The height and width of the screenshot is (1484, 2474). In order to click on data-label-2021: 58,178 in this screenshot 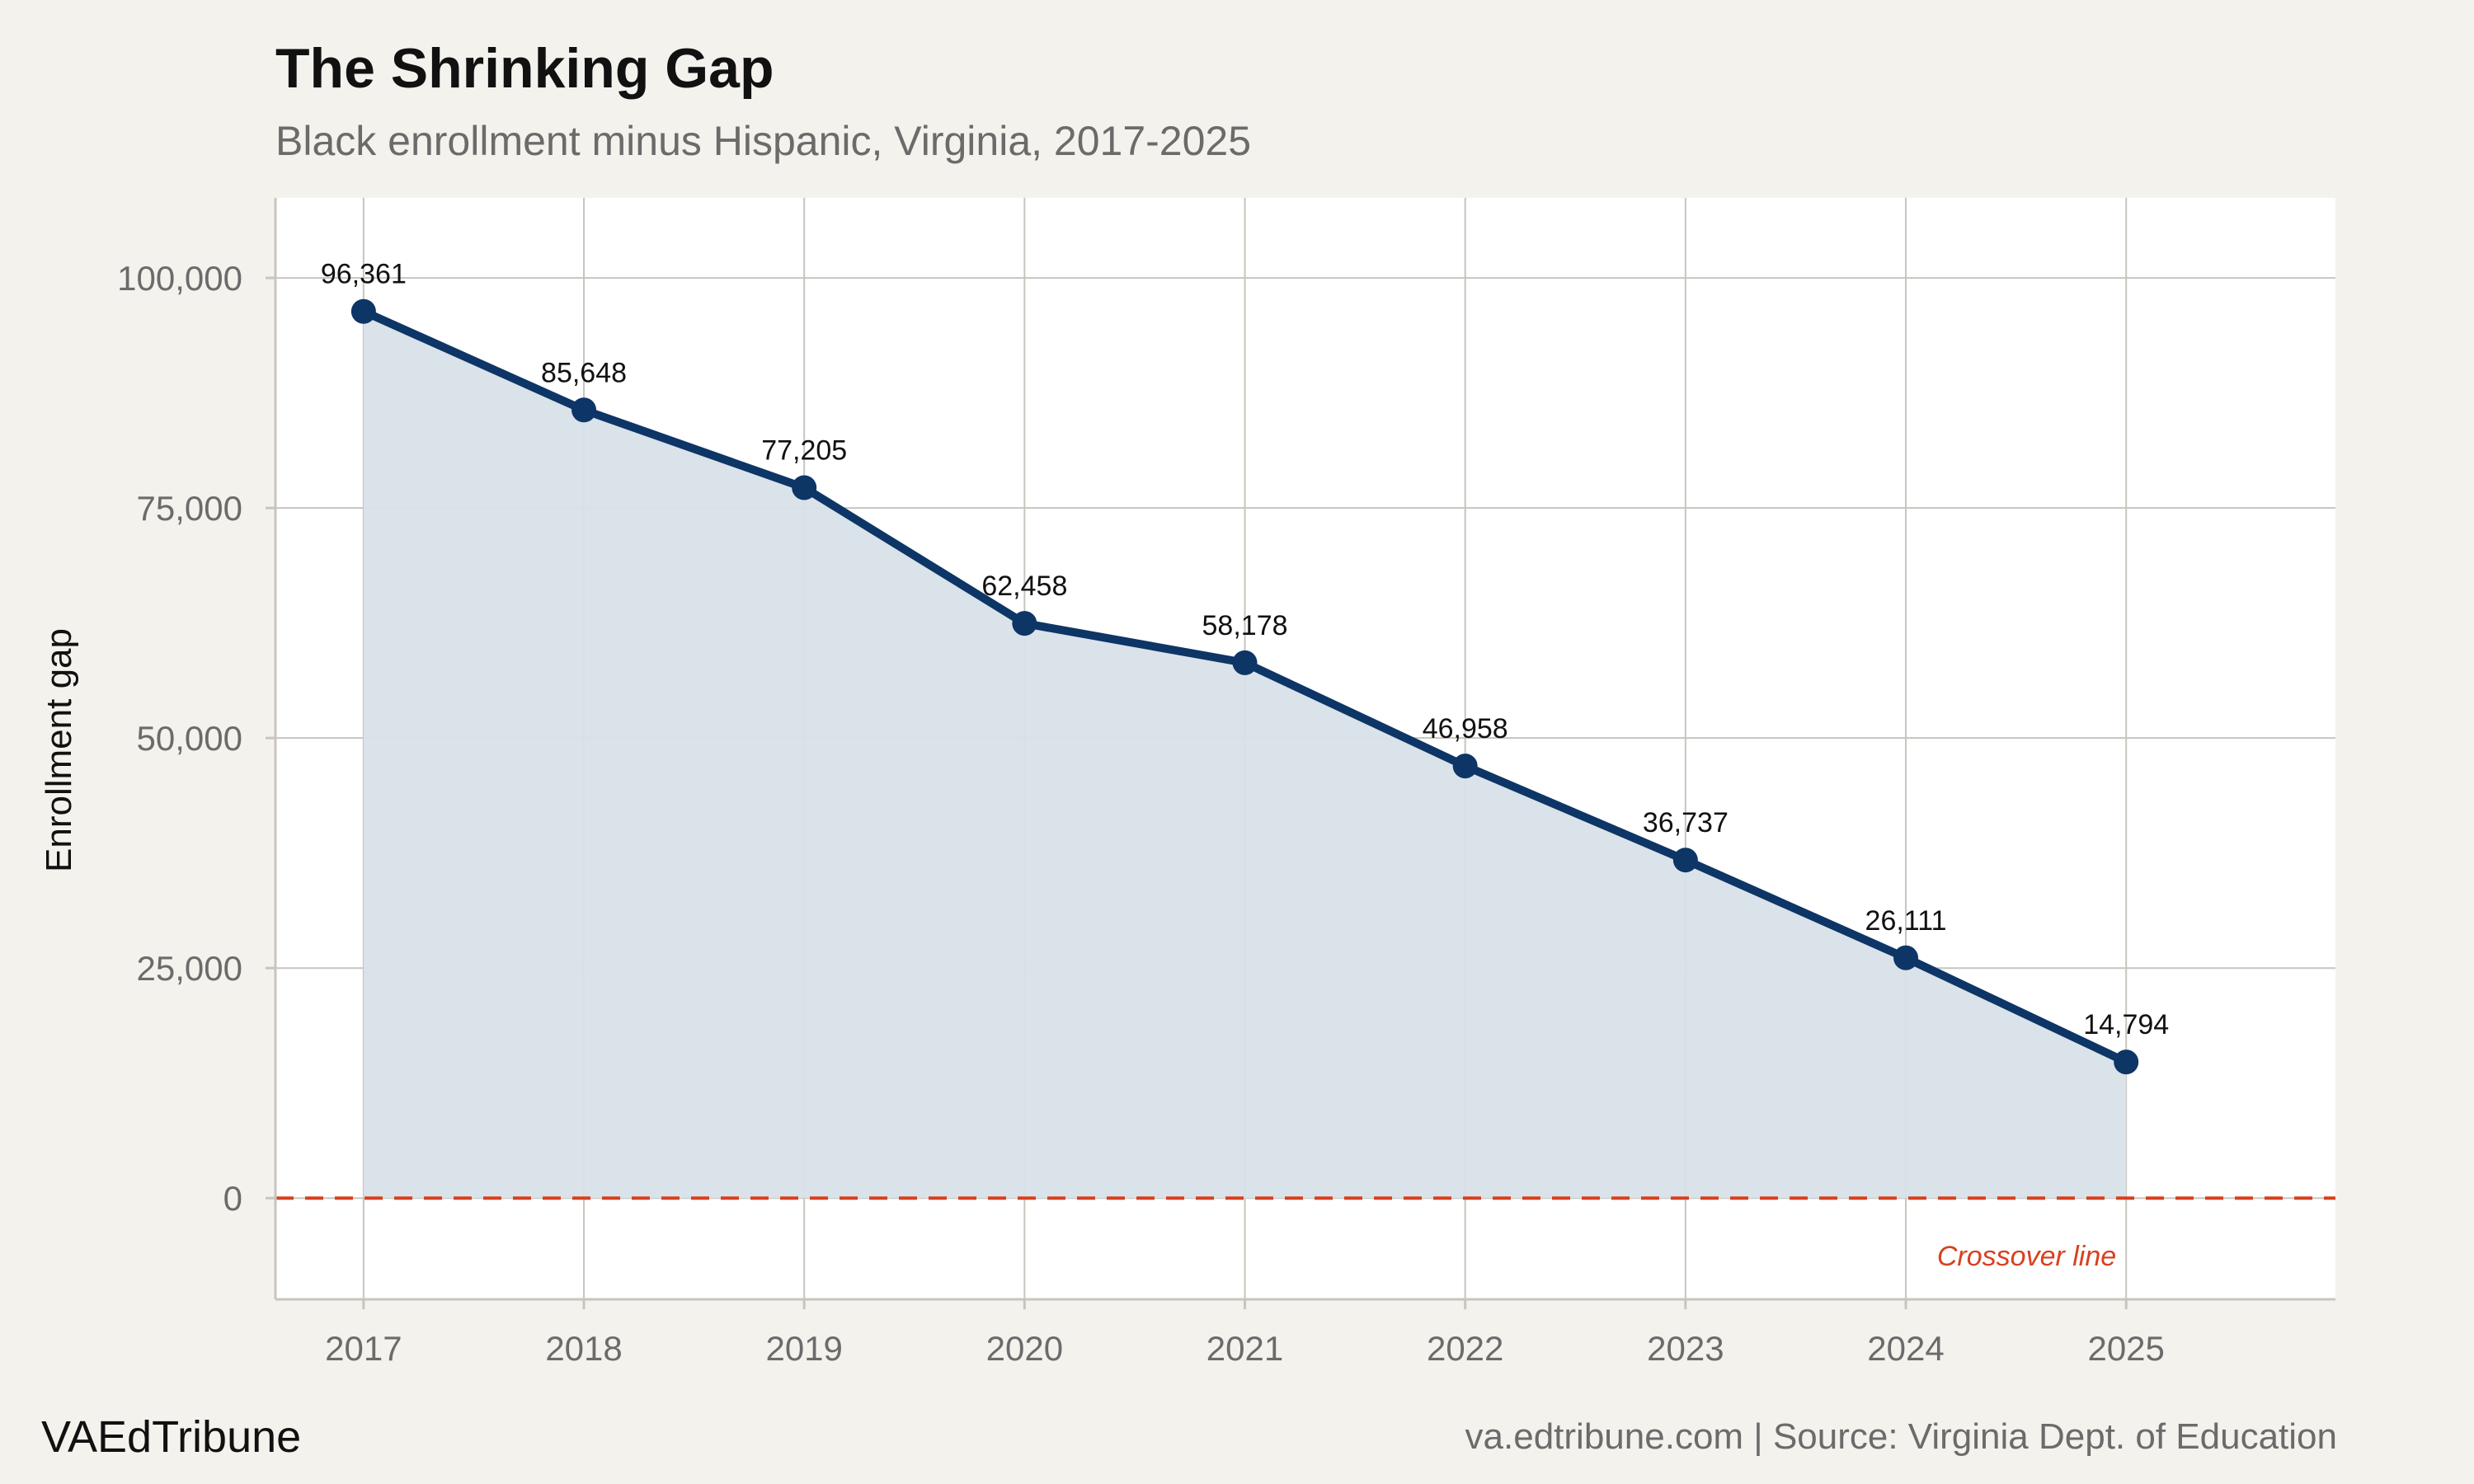, I will do `click(1245, 625)`.